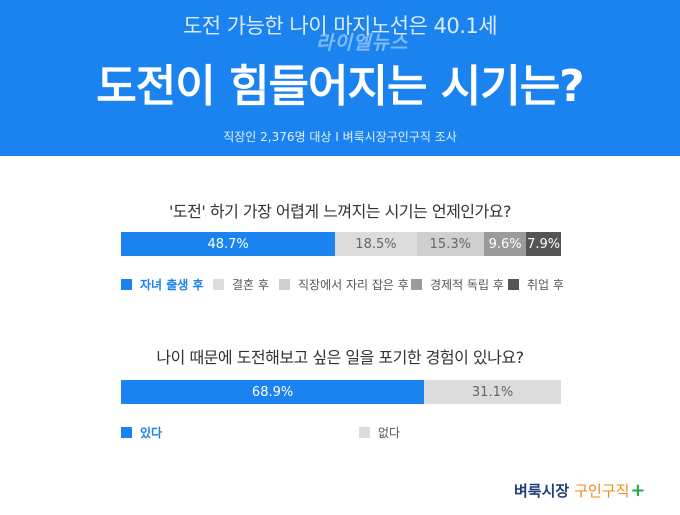 This screenshot has height=515, width=680. Describe the element at coordinates (340, 26) in the screenshot. I see `header-subtitle: 도전 가능한 나이 마지노선은 40.1세` at that location.